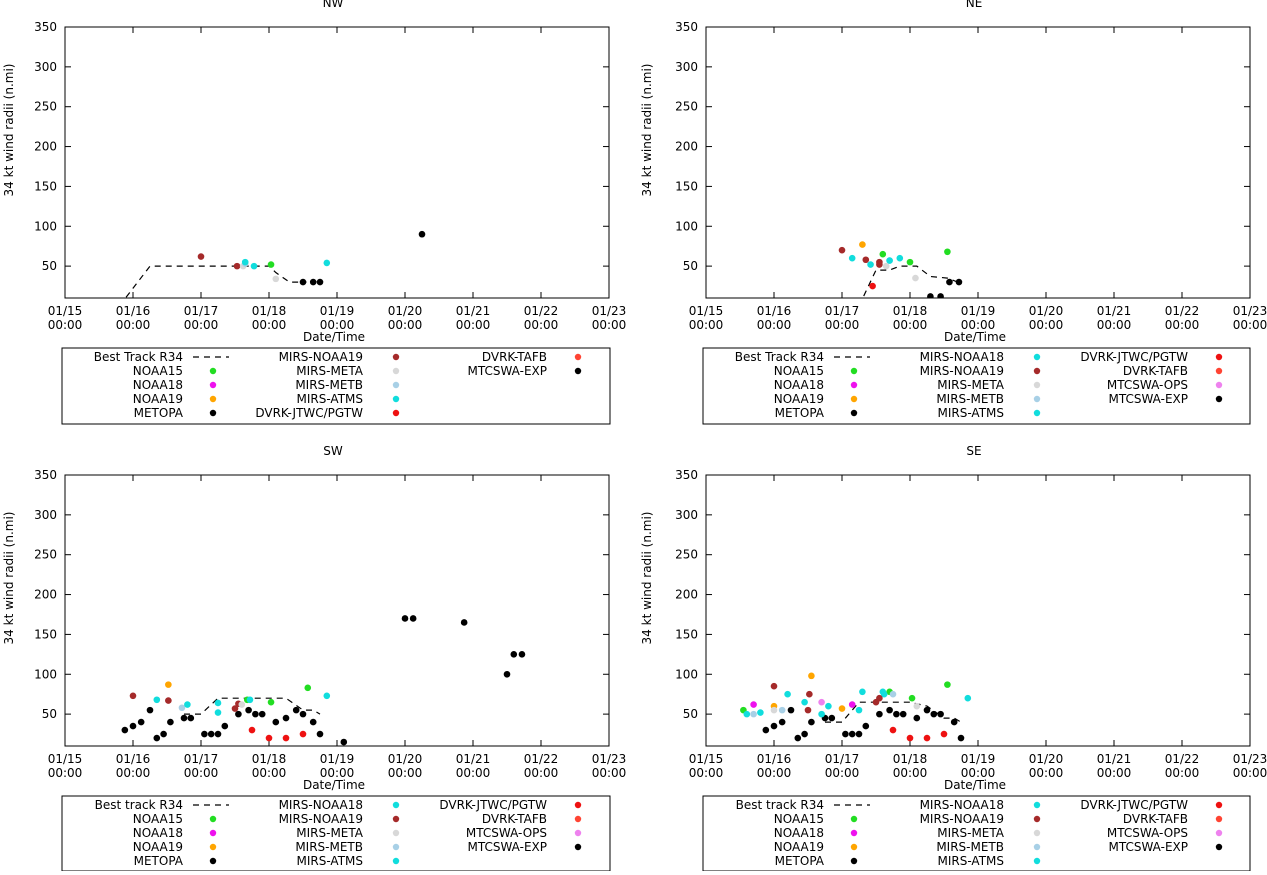 The image size is (1267, 875). I want to click on point-mirs-noaa18, so click(157, 700).